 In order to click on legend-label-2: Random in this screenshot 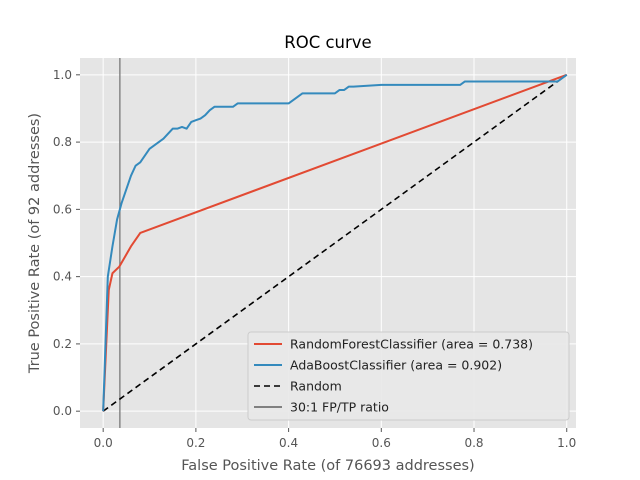, I will do `click(316, 386)`.